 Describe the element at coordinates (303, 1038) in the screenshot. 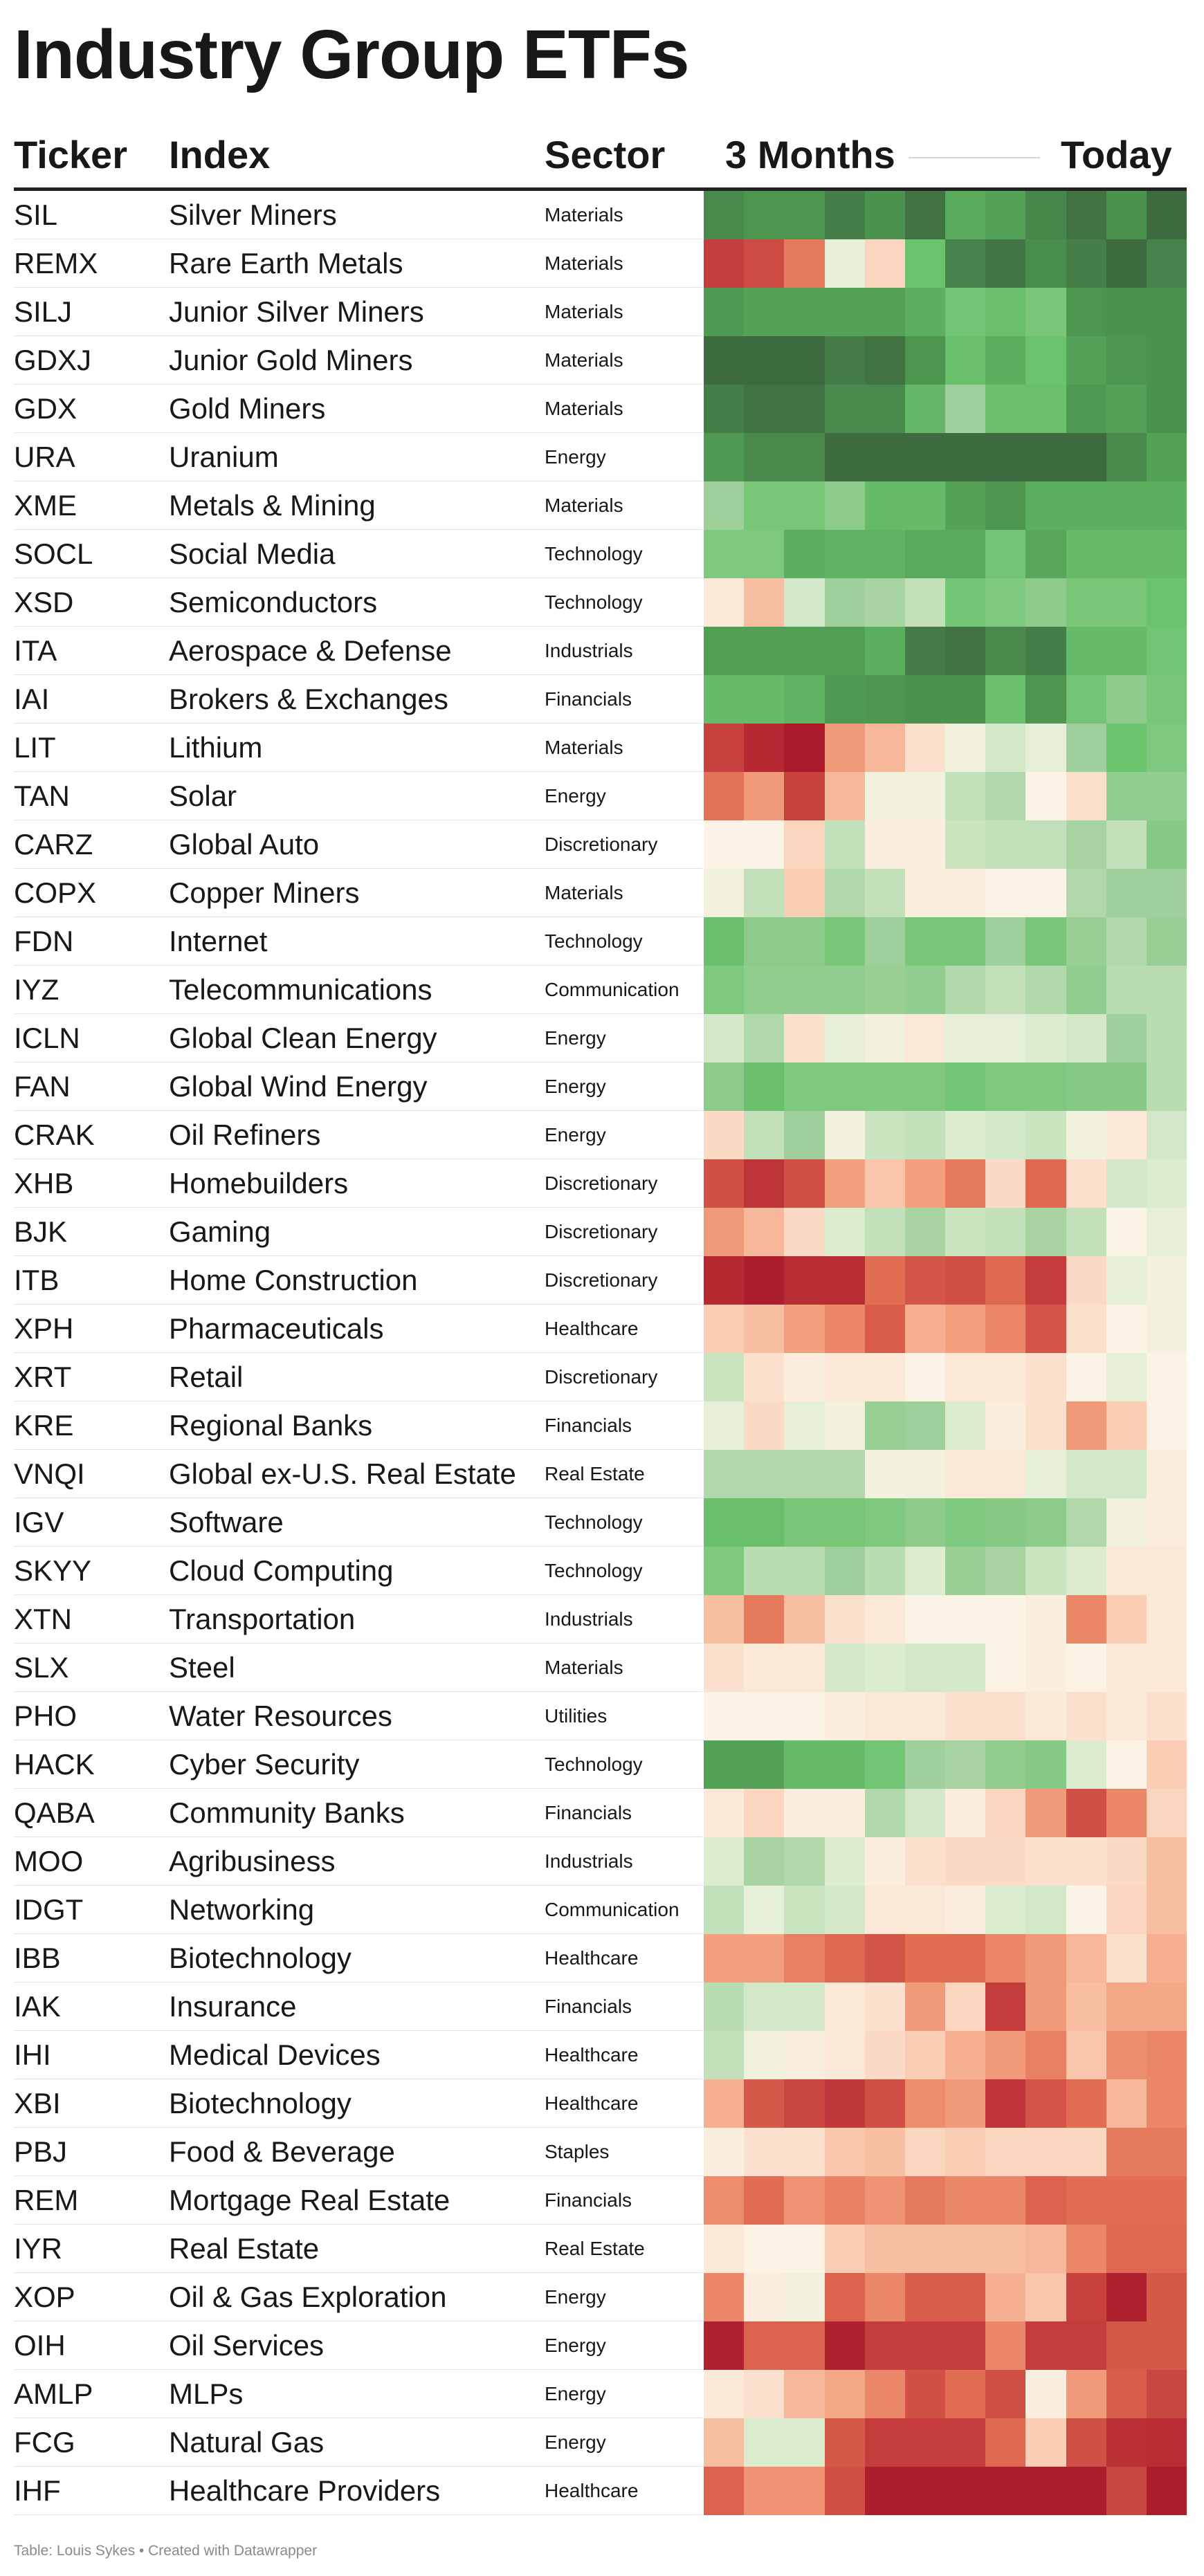

I see `index-cell: Global Clean Energy` at that location.